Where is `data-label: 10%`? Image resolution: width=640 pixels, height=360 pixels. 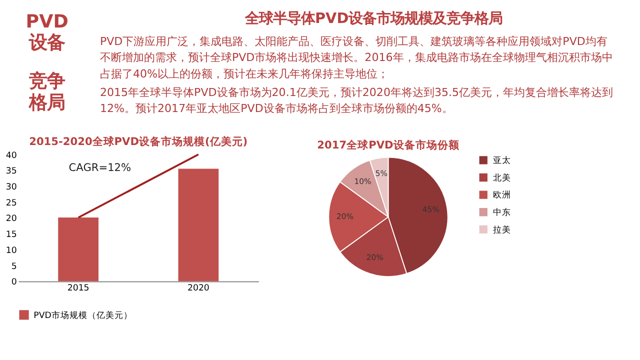 data-label: 10% is located at coordinates (363, 181).